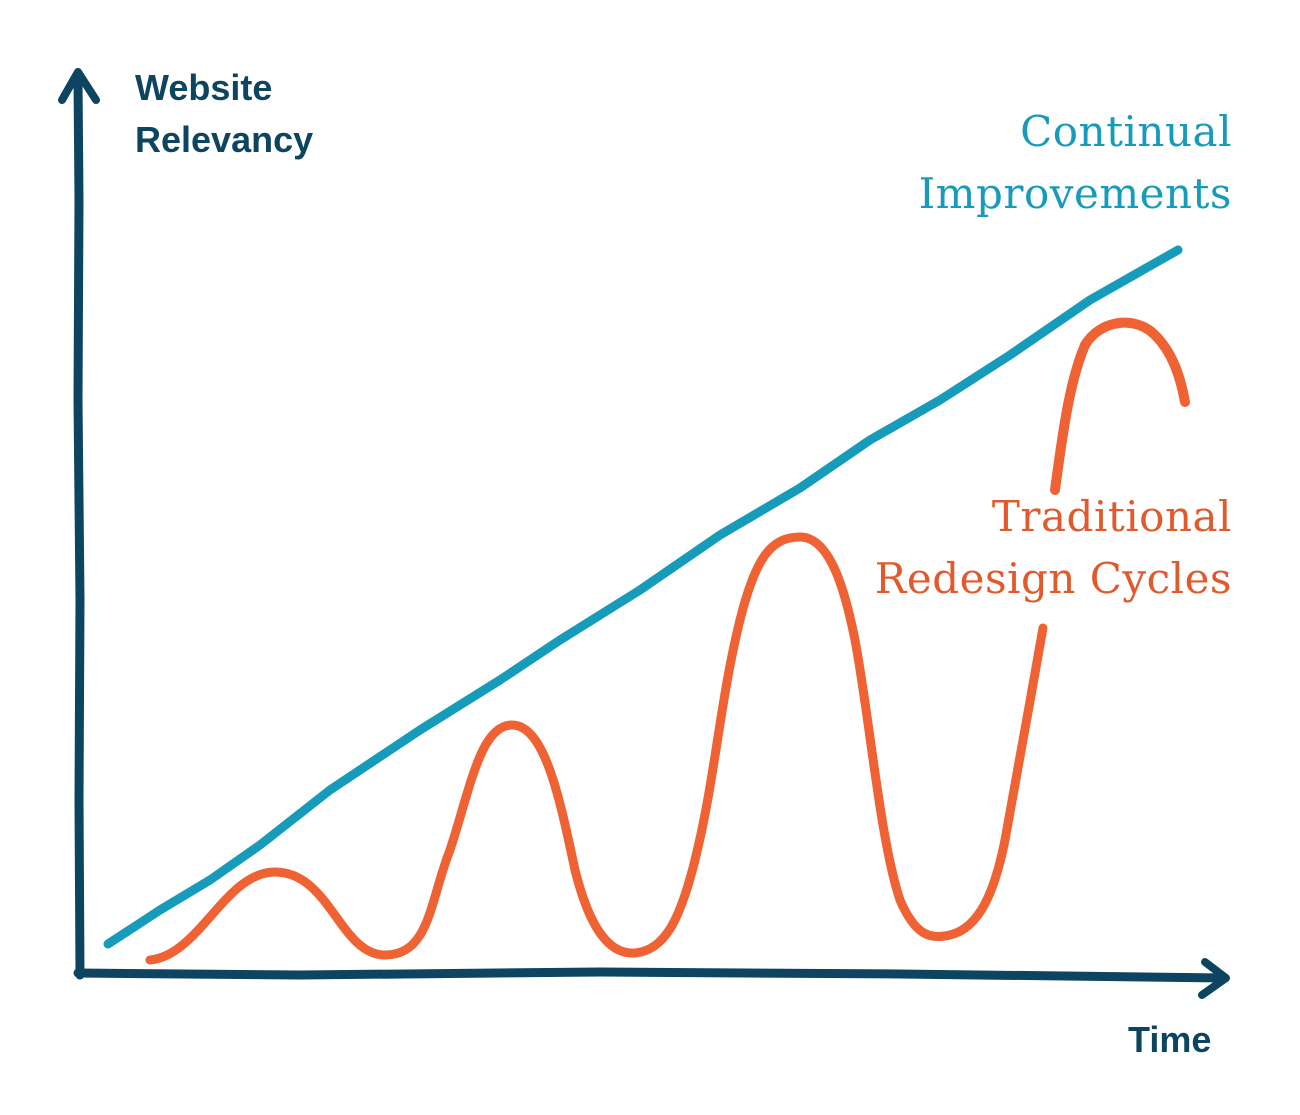  Describe the element at coordinates (224, 113) in the screenshot. I see `y-axis-label-text: Website Relevancy` at that location.